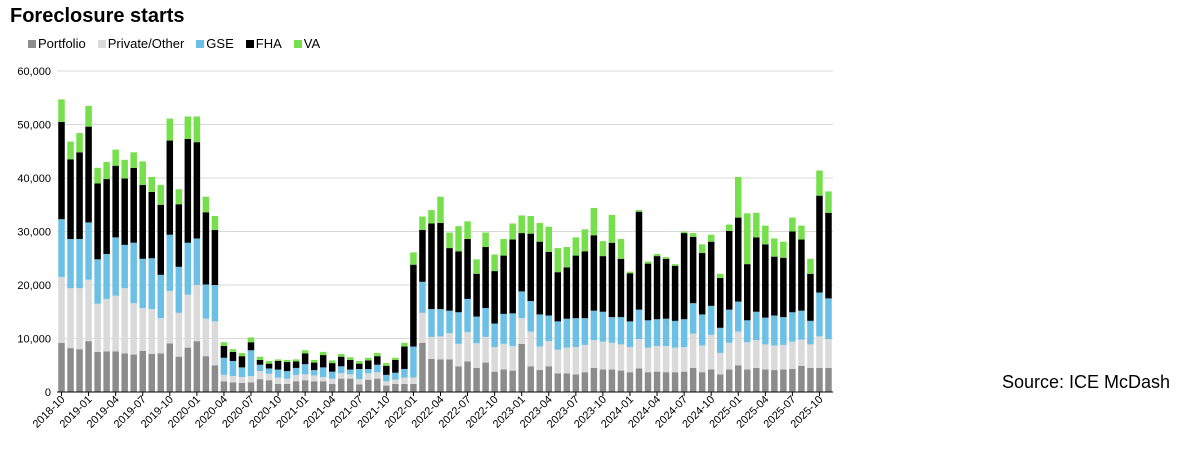 The height and width of the screenshot is (456, 1200). What do you see at coordinates (268, 43) in the screenshot?
I see `legend-label-fha: FHA` at bounding box center [268, 43].